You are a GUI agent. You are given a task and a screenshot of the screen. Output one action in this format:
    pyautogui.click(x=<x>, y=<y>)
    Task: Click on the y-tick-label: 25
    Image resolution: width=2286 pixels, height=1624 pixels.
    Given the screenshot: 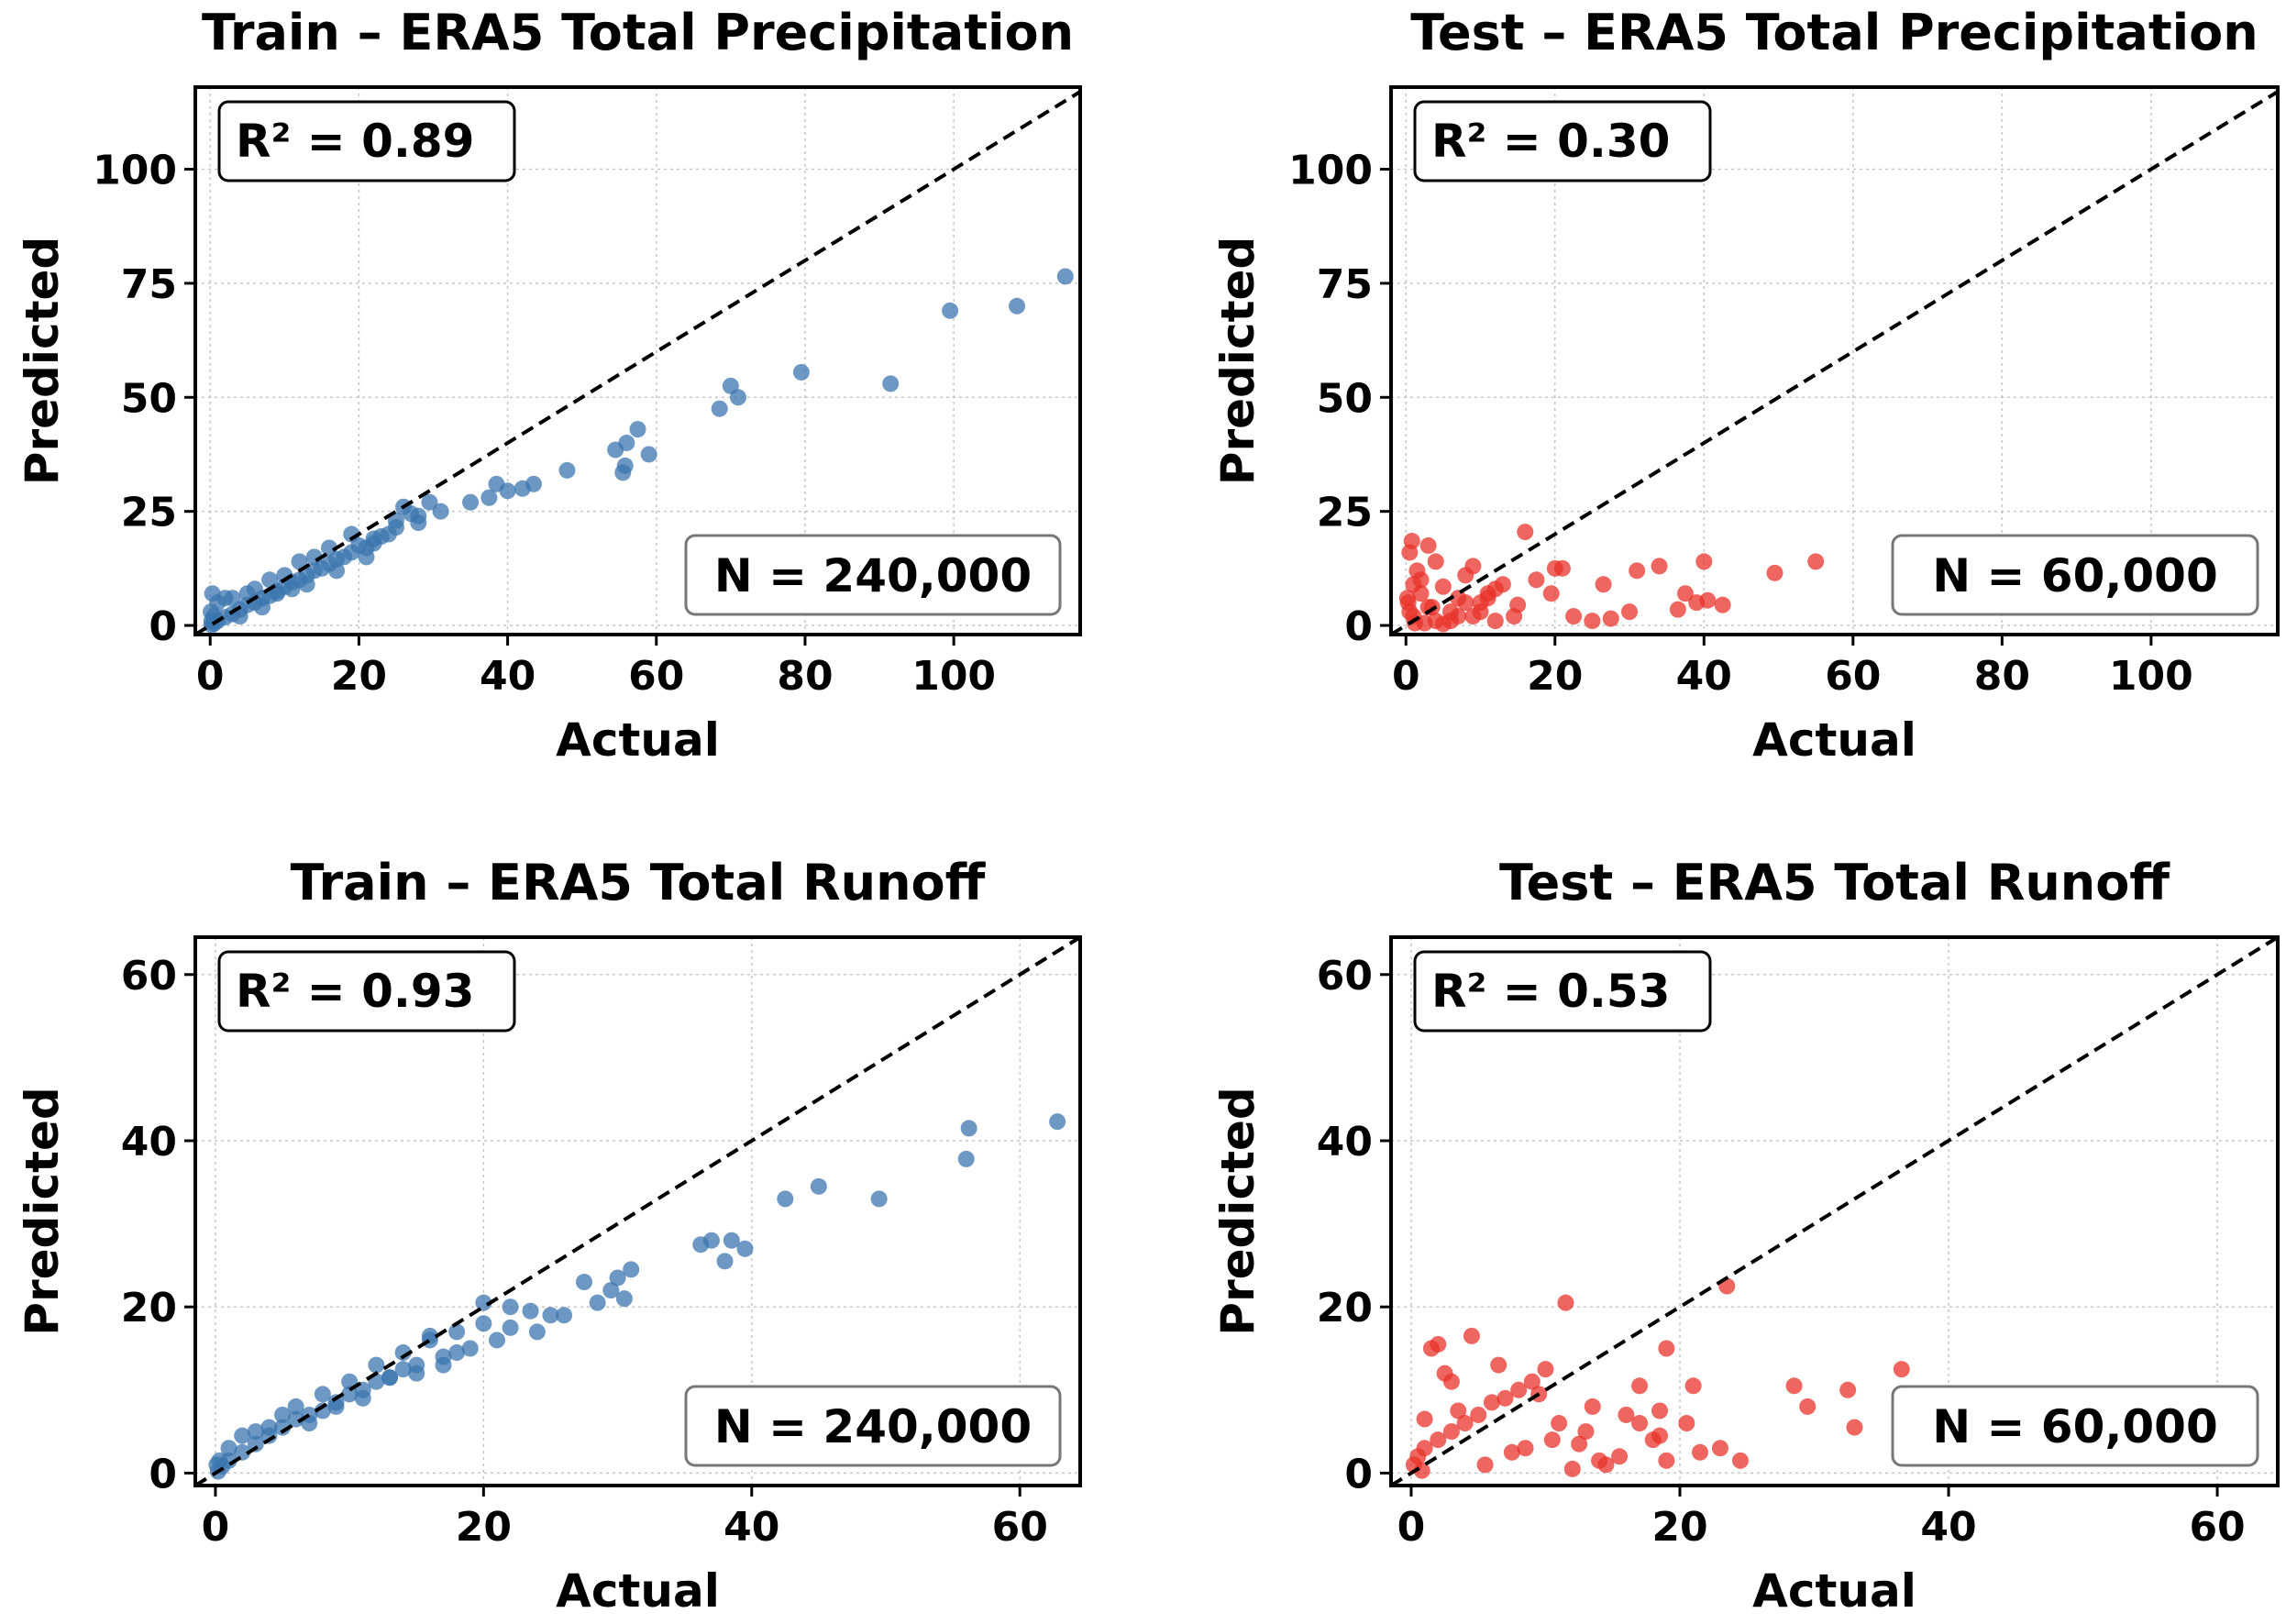 What is the action you would take?
    pyautogui.click(x=1345, y=513)
    